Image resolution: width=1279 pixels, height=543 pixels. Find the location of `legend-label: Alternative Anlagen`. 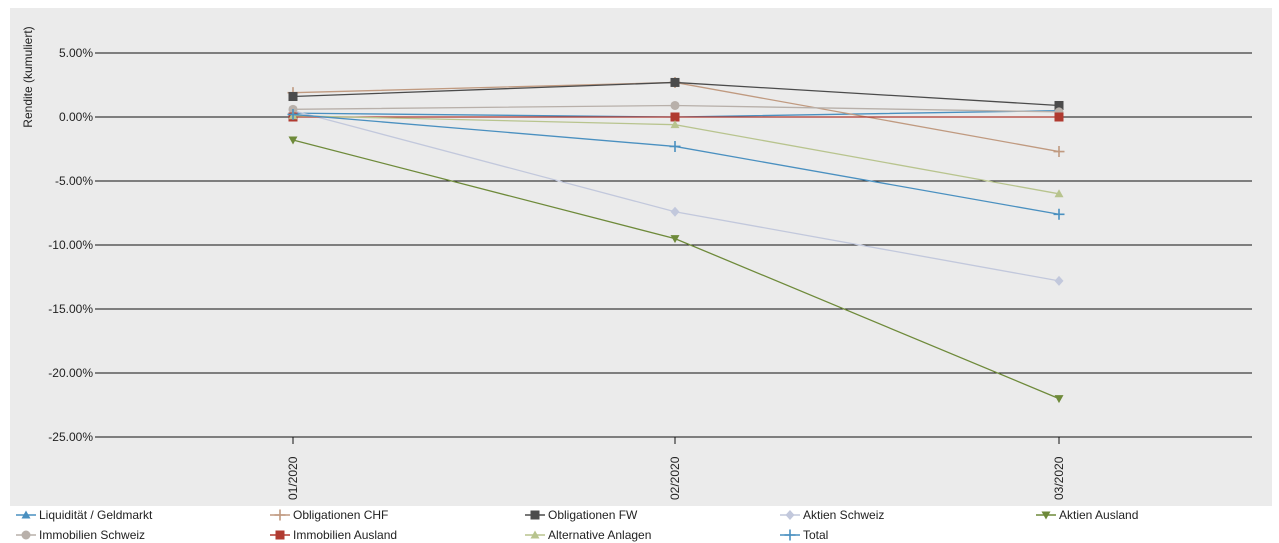

legend-label: Alternative Anlagen is located at coordinates (599, 535).